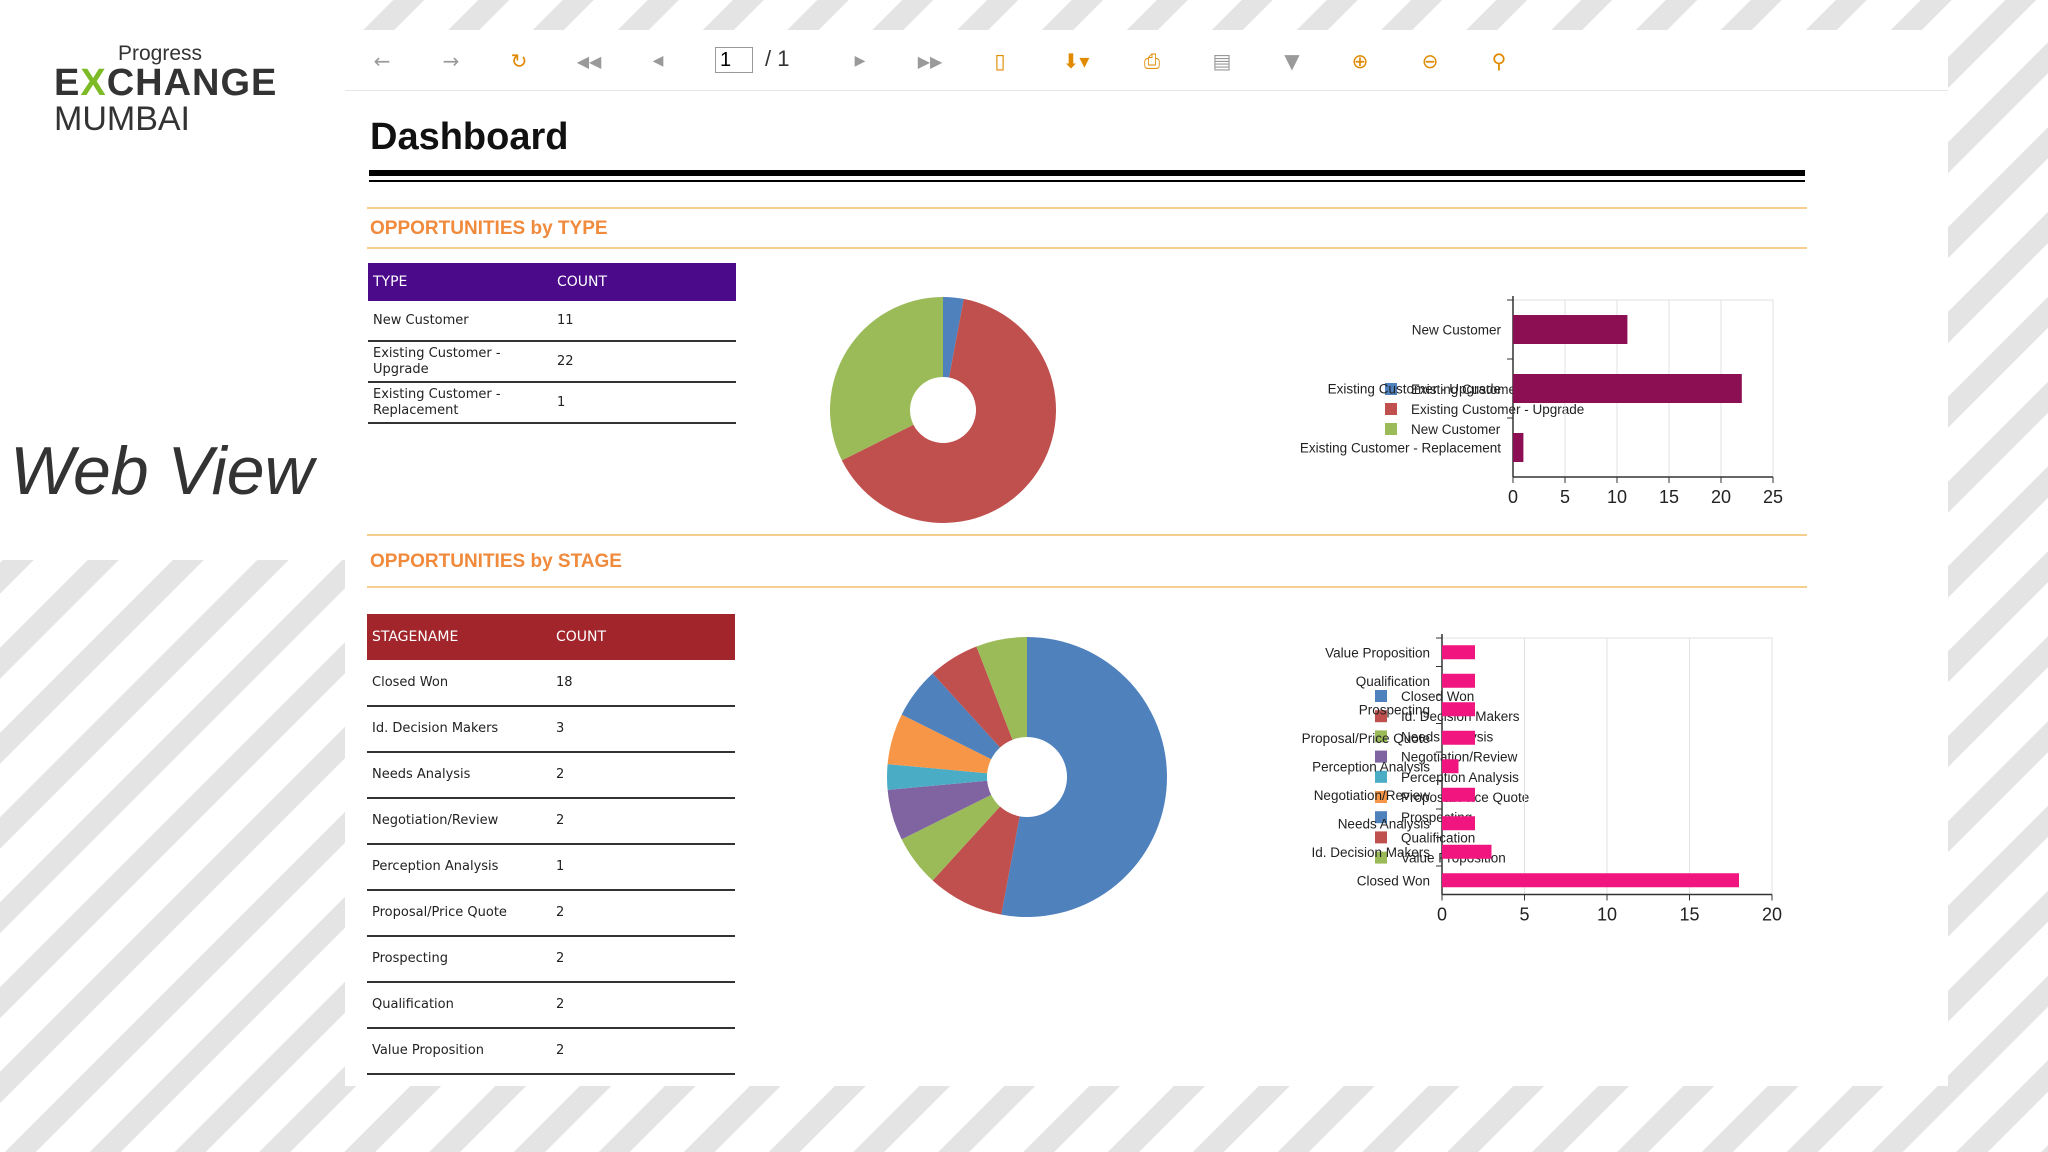 Image resolution: width=2048 pixels, height=1152 pixels. What do you see at coordinates (1524, 915) in the screenshot?
I see `x-tick-label: 5` at bounding box center [1524, 915].